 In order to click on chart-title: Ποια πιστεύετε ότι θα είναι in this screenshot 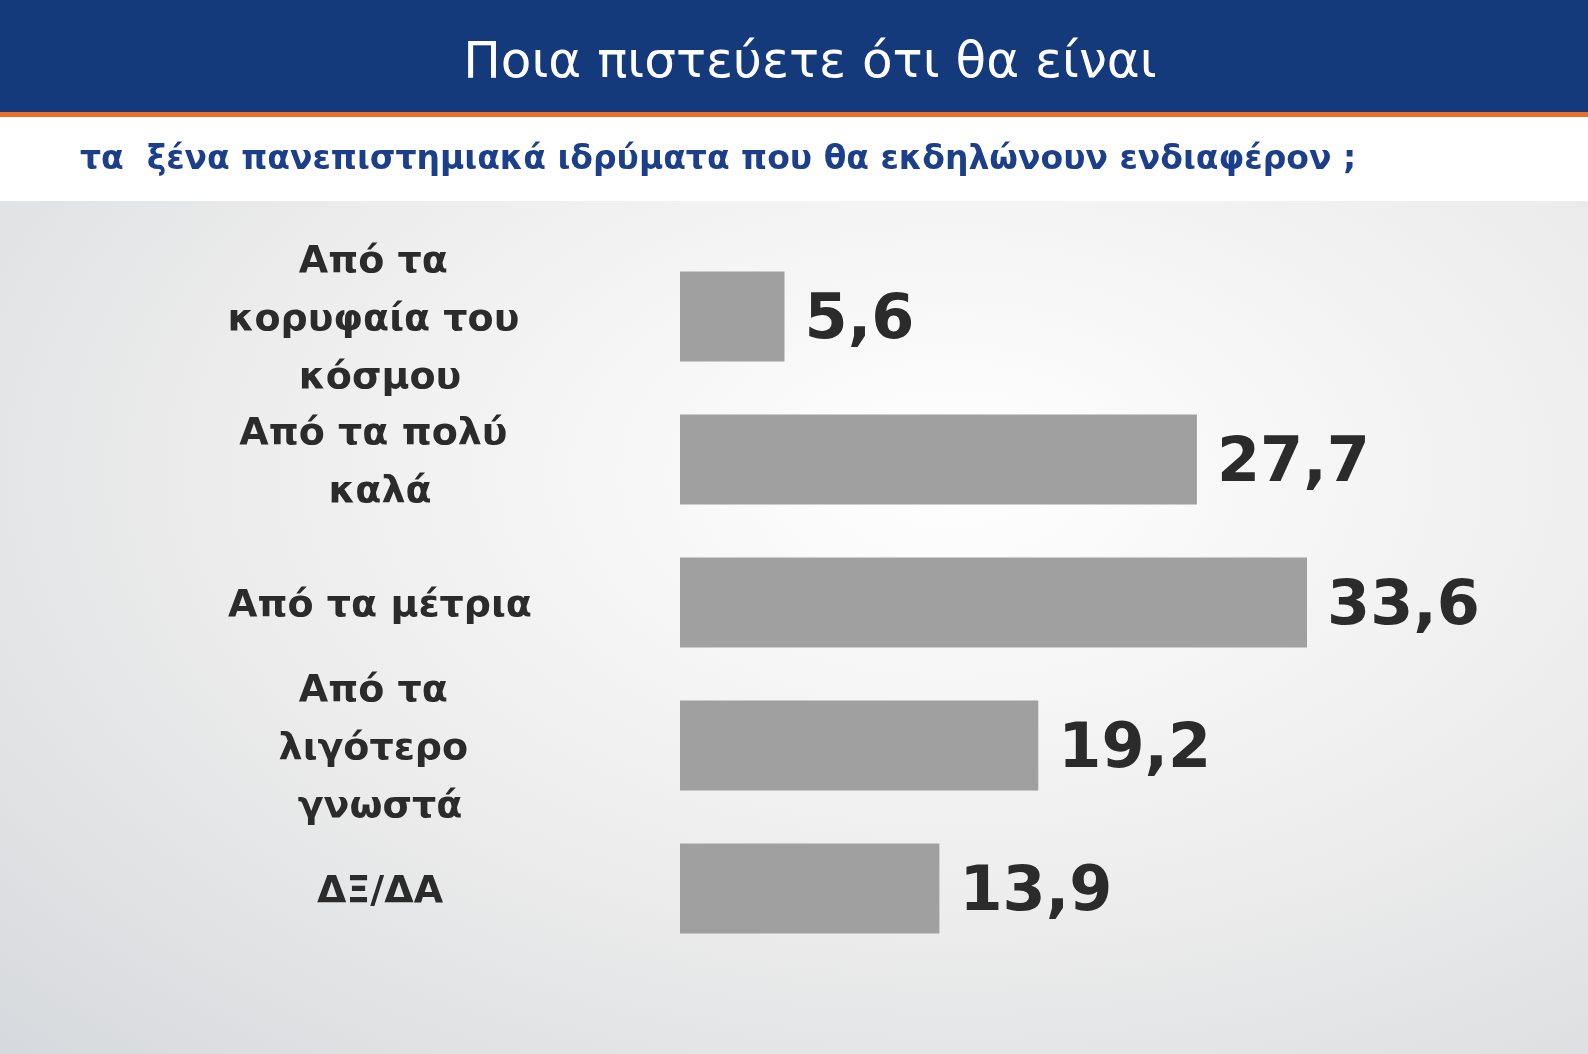, I will do `click(810, 60)`.